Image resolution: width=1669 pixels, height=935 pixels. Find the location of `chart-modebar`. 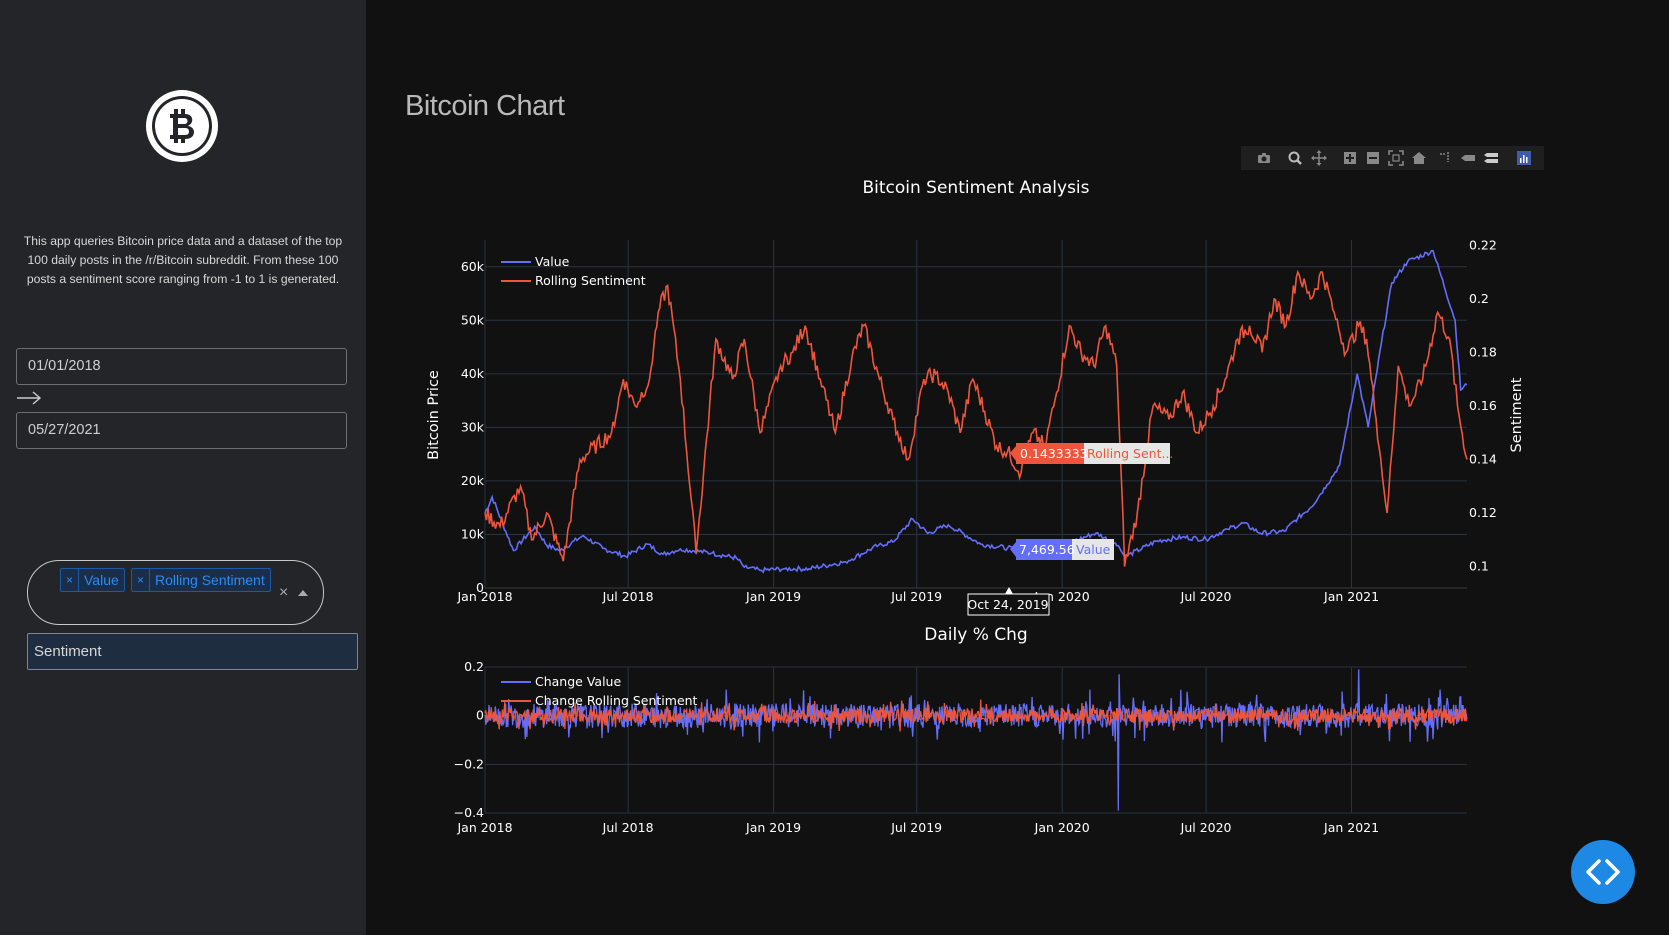

chart-modebar is located at coordinates (1392, 158).